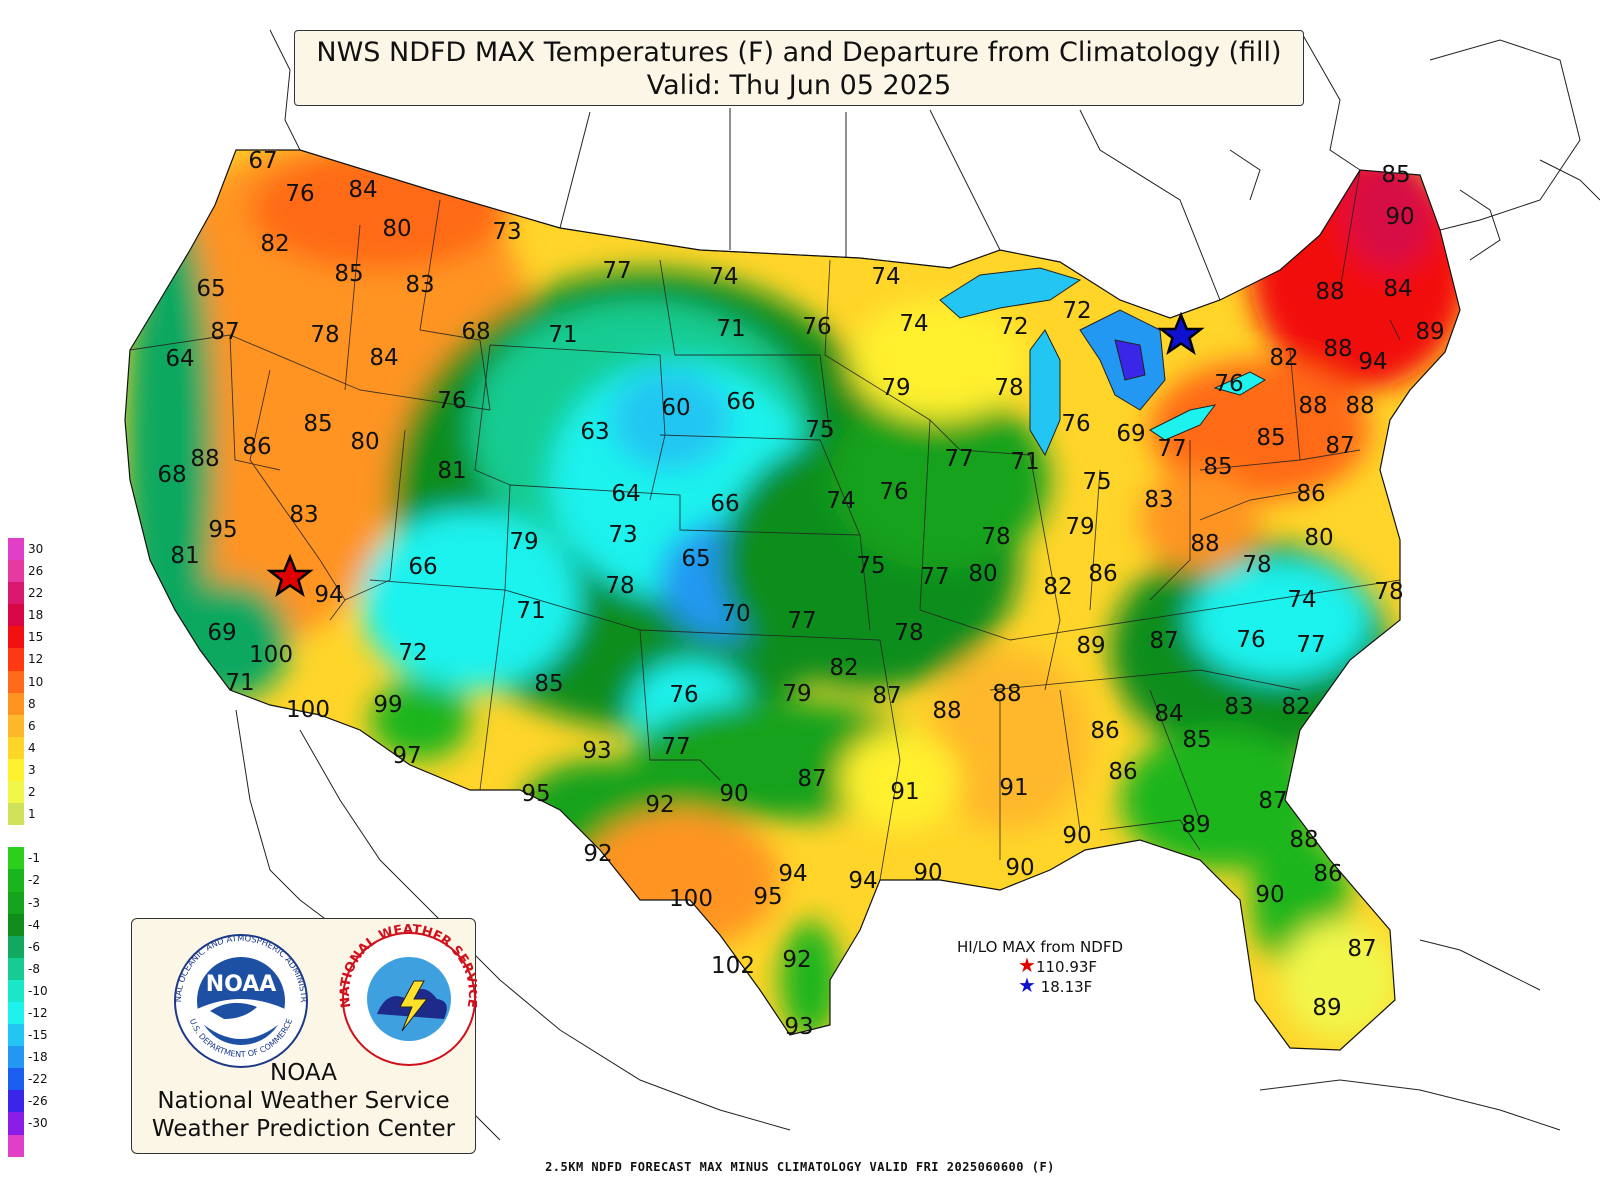 Image resolution: width=1600 pixels, height=1200 pixels. I want to click on legend-bin: 12, so click(32, 659).